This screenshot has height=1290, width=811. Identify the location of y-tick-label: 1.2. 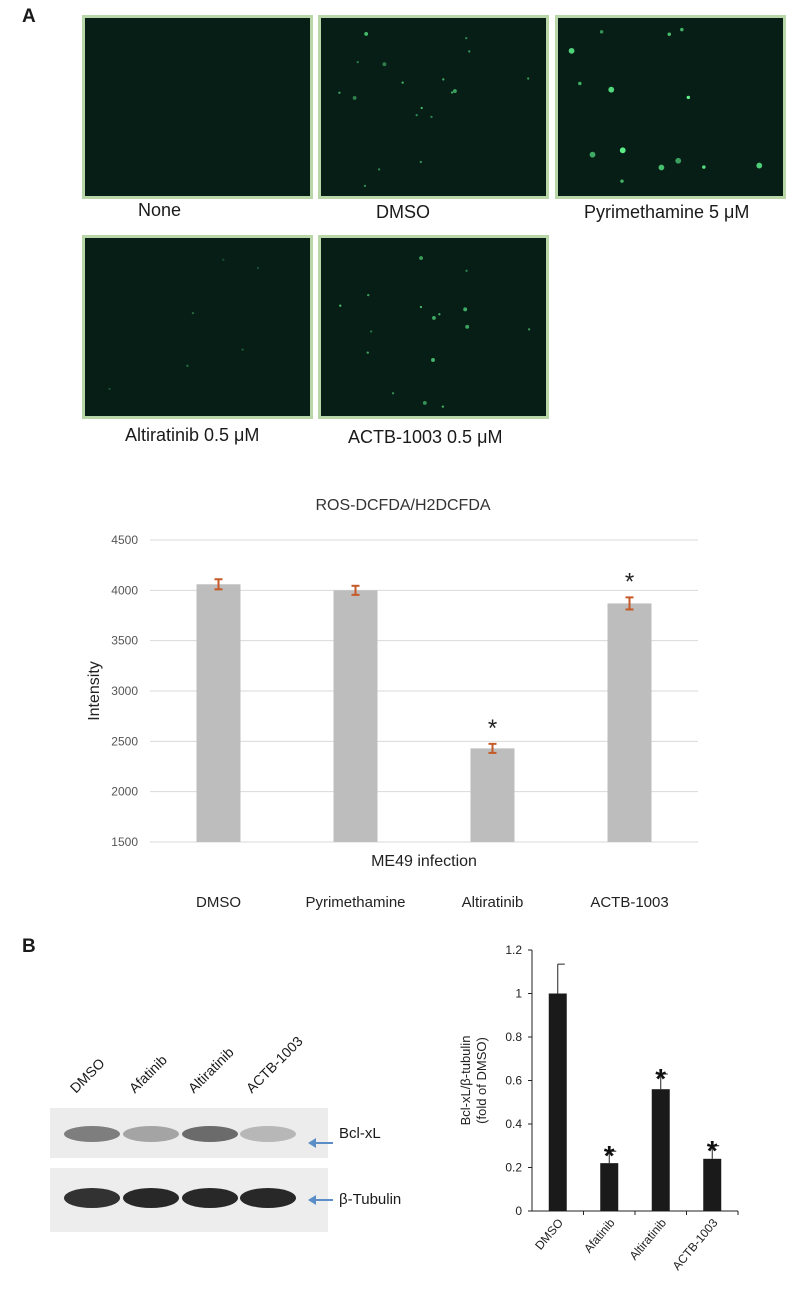
(513, 950).